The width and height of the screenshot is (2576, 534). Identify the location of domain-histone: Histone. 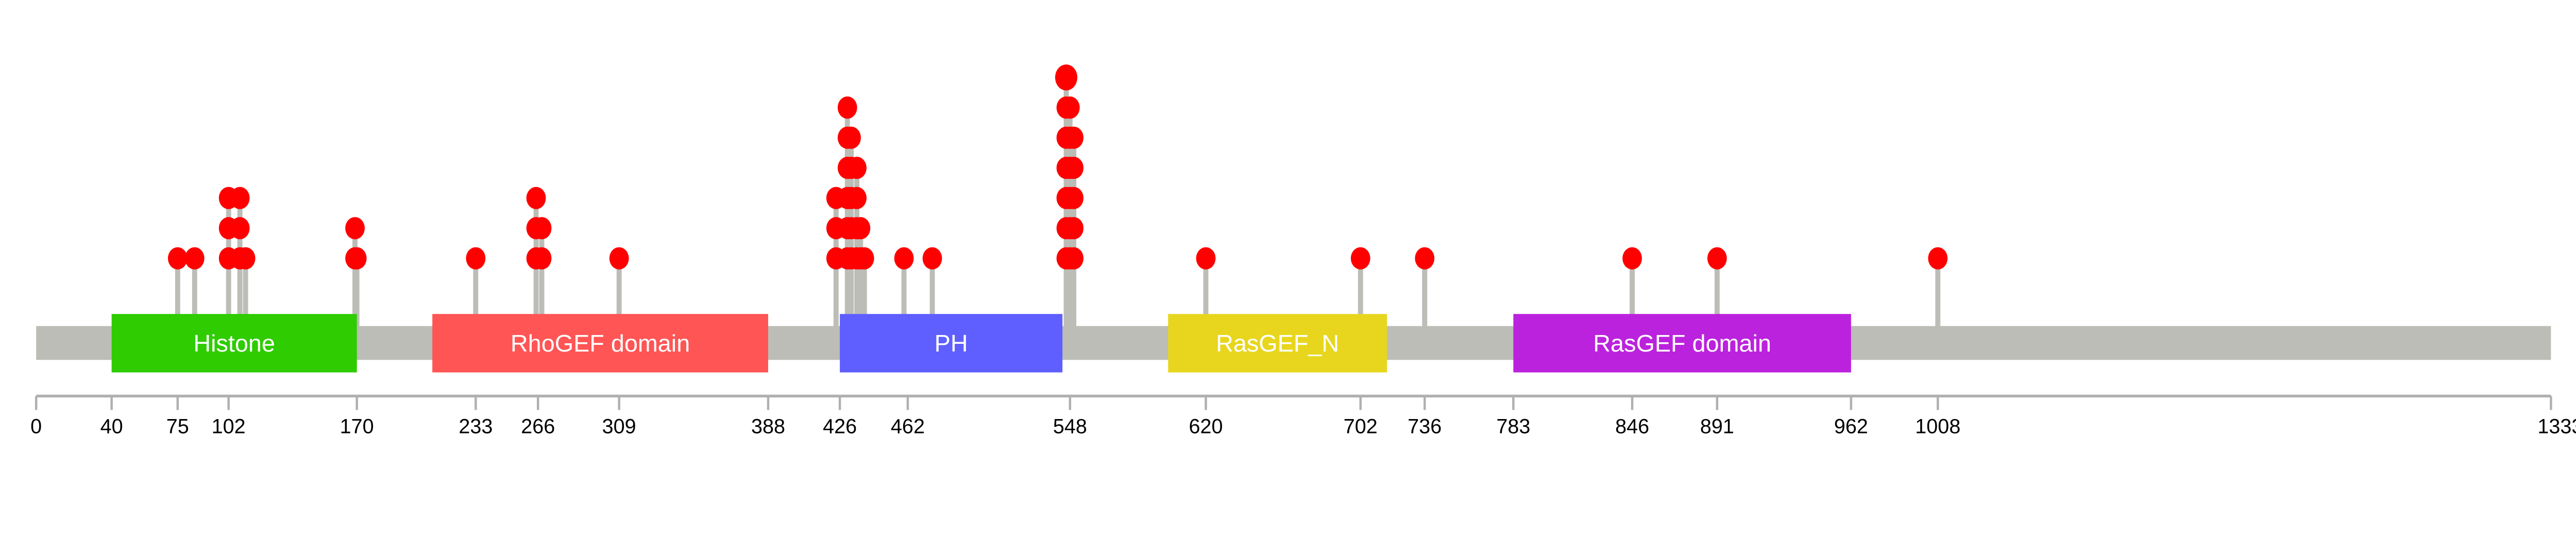
(234, 343).